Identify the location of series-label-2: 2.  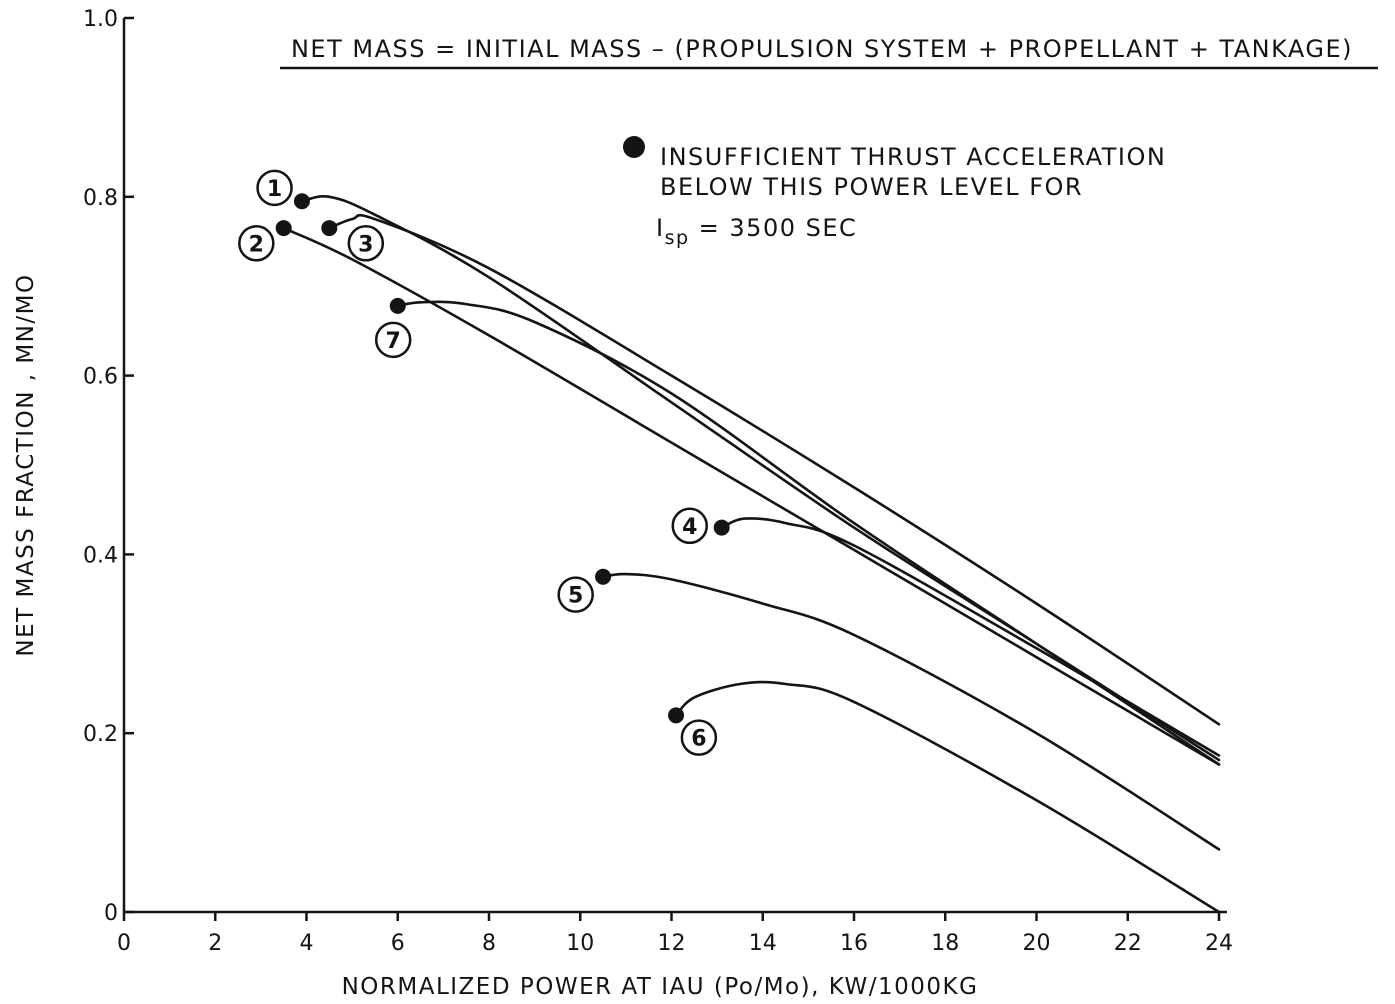
(256, 243).